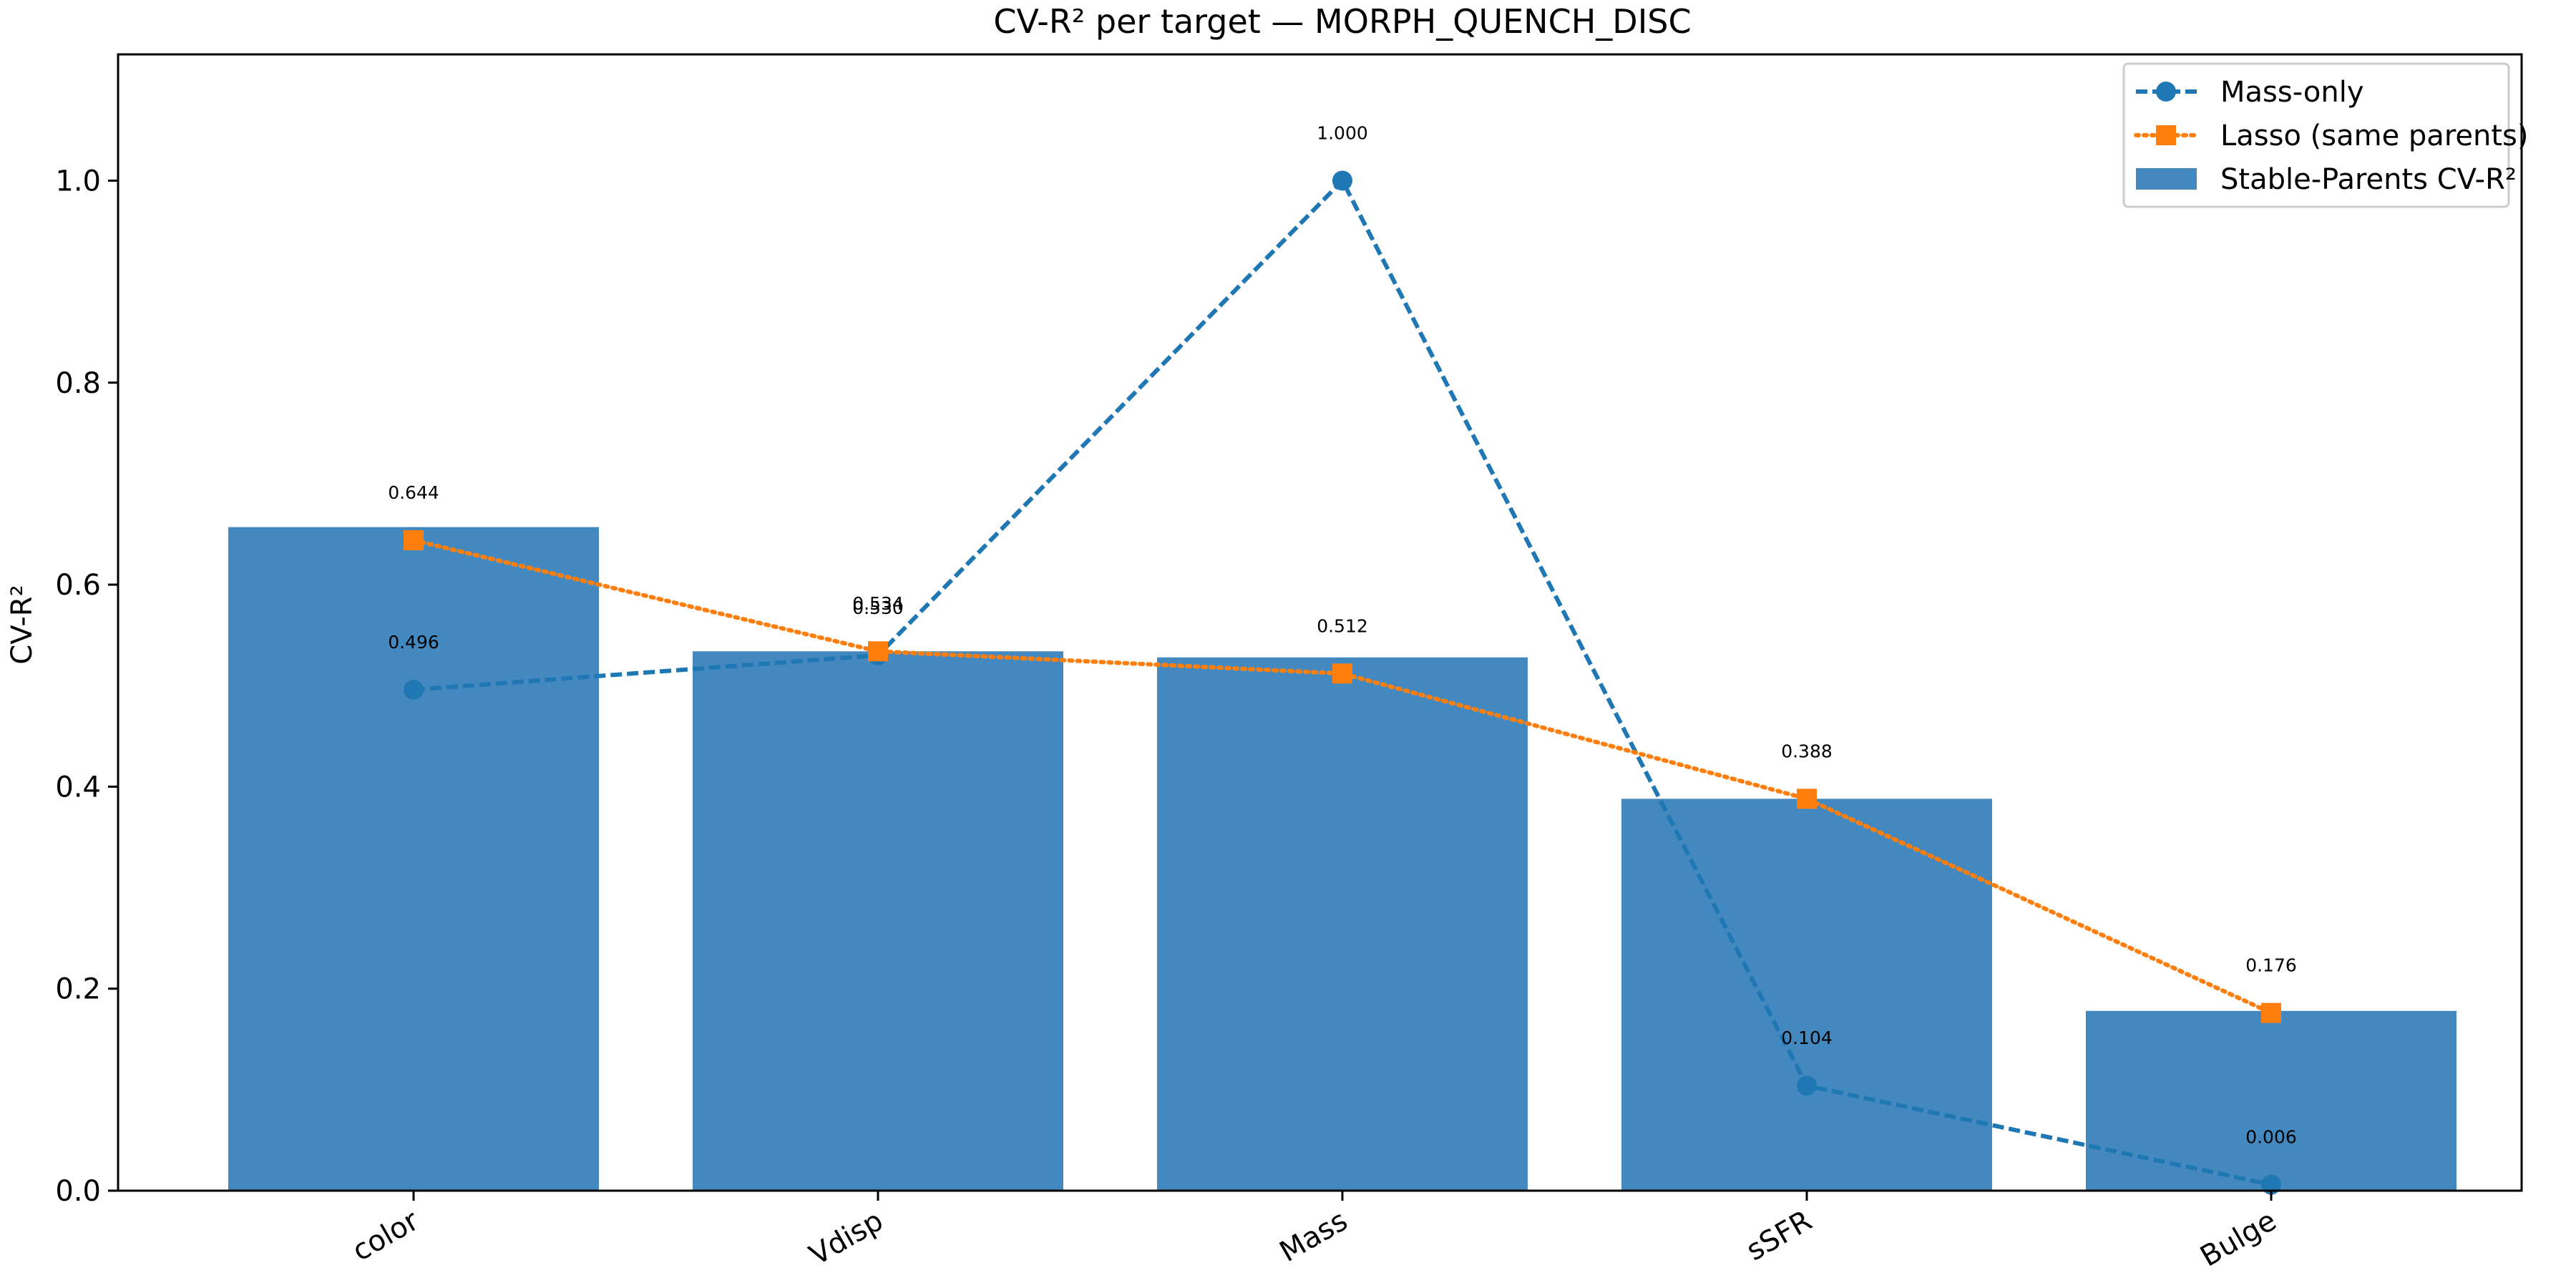  Describe the element at coordinates (2166, 92) in the screenshot. I see `legend-marker-mass-only` at that location.